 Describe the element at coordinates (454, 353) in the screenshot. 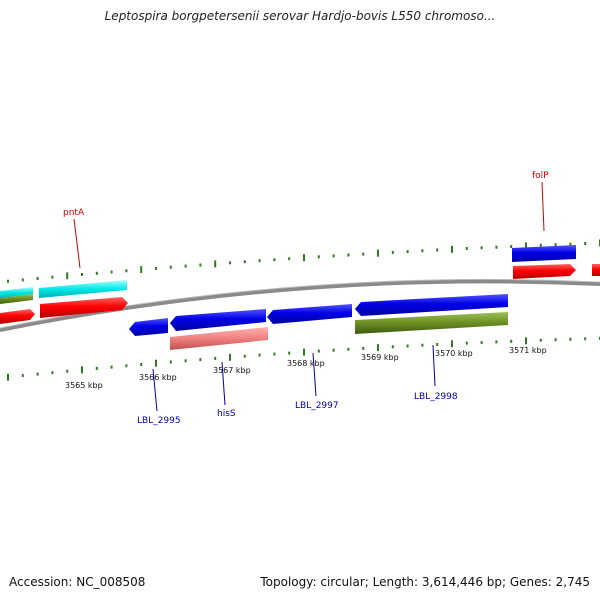

I see `tick-label: 3570 kbp` at that location.